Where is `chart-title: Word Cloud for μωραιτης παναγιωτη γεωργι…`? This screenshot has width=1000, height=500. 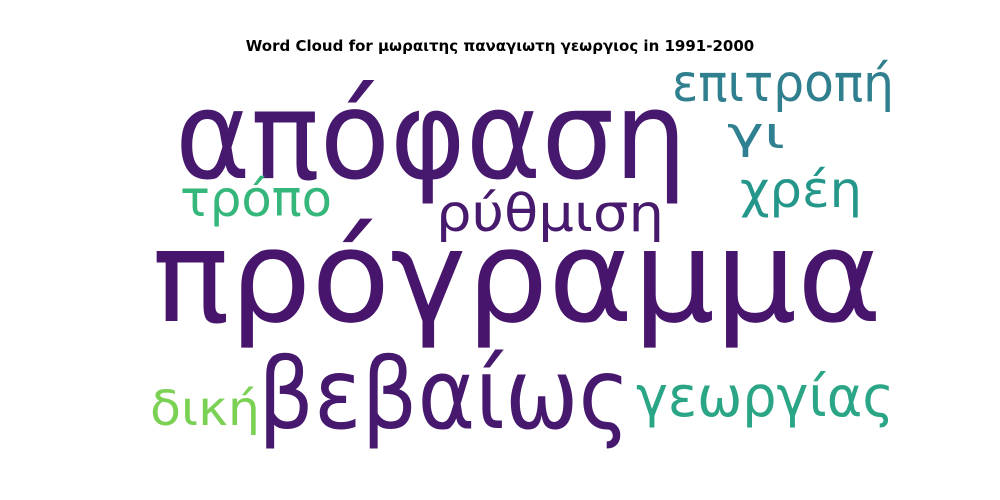 chart-title: Word Cloud for μωραιτης παναγιωτη γεωργι… is located at coordinates (500, 46).